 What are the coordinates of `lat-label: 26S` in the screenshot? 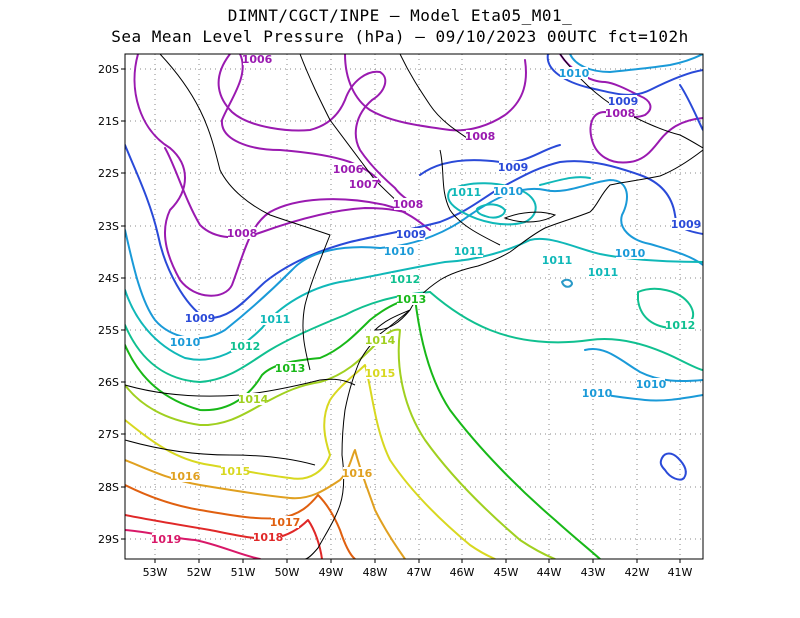 It's located at (108, 382).